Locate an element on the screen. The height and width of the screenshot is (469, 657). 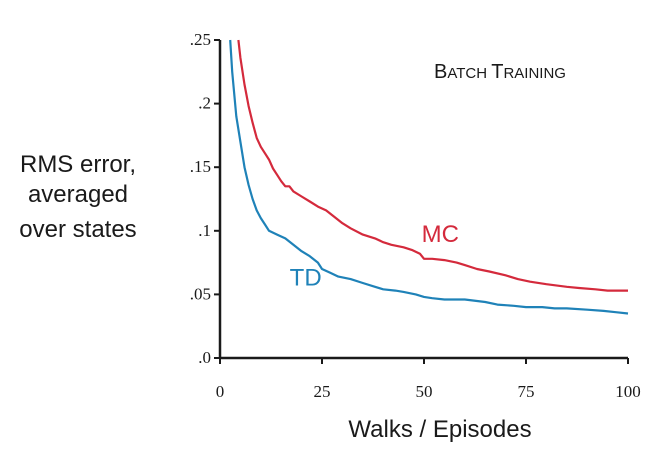
y-tick-label: .15 is located at coordinates (200, 166).